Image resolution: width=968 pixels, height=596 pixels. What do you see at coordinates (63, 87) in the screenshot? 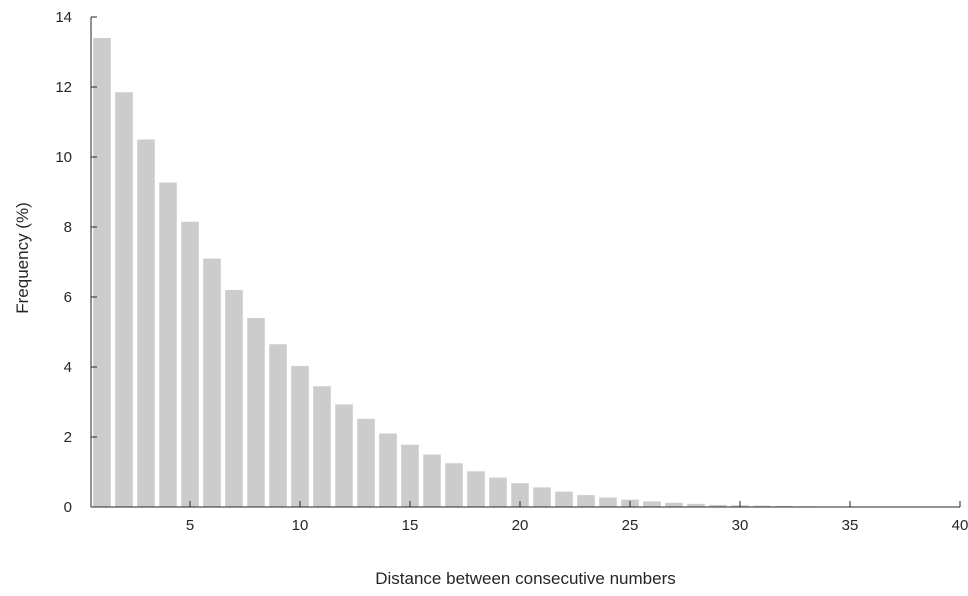
I see `y-tick-label: 12` at bounding box center [63, 87].